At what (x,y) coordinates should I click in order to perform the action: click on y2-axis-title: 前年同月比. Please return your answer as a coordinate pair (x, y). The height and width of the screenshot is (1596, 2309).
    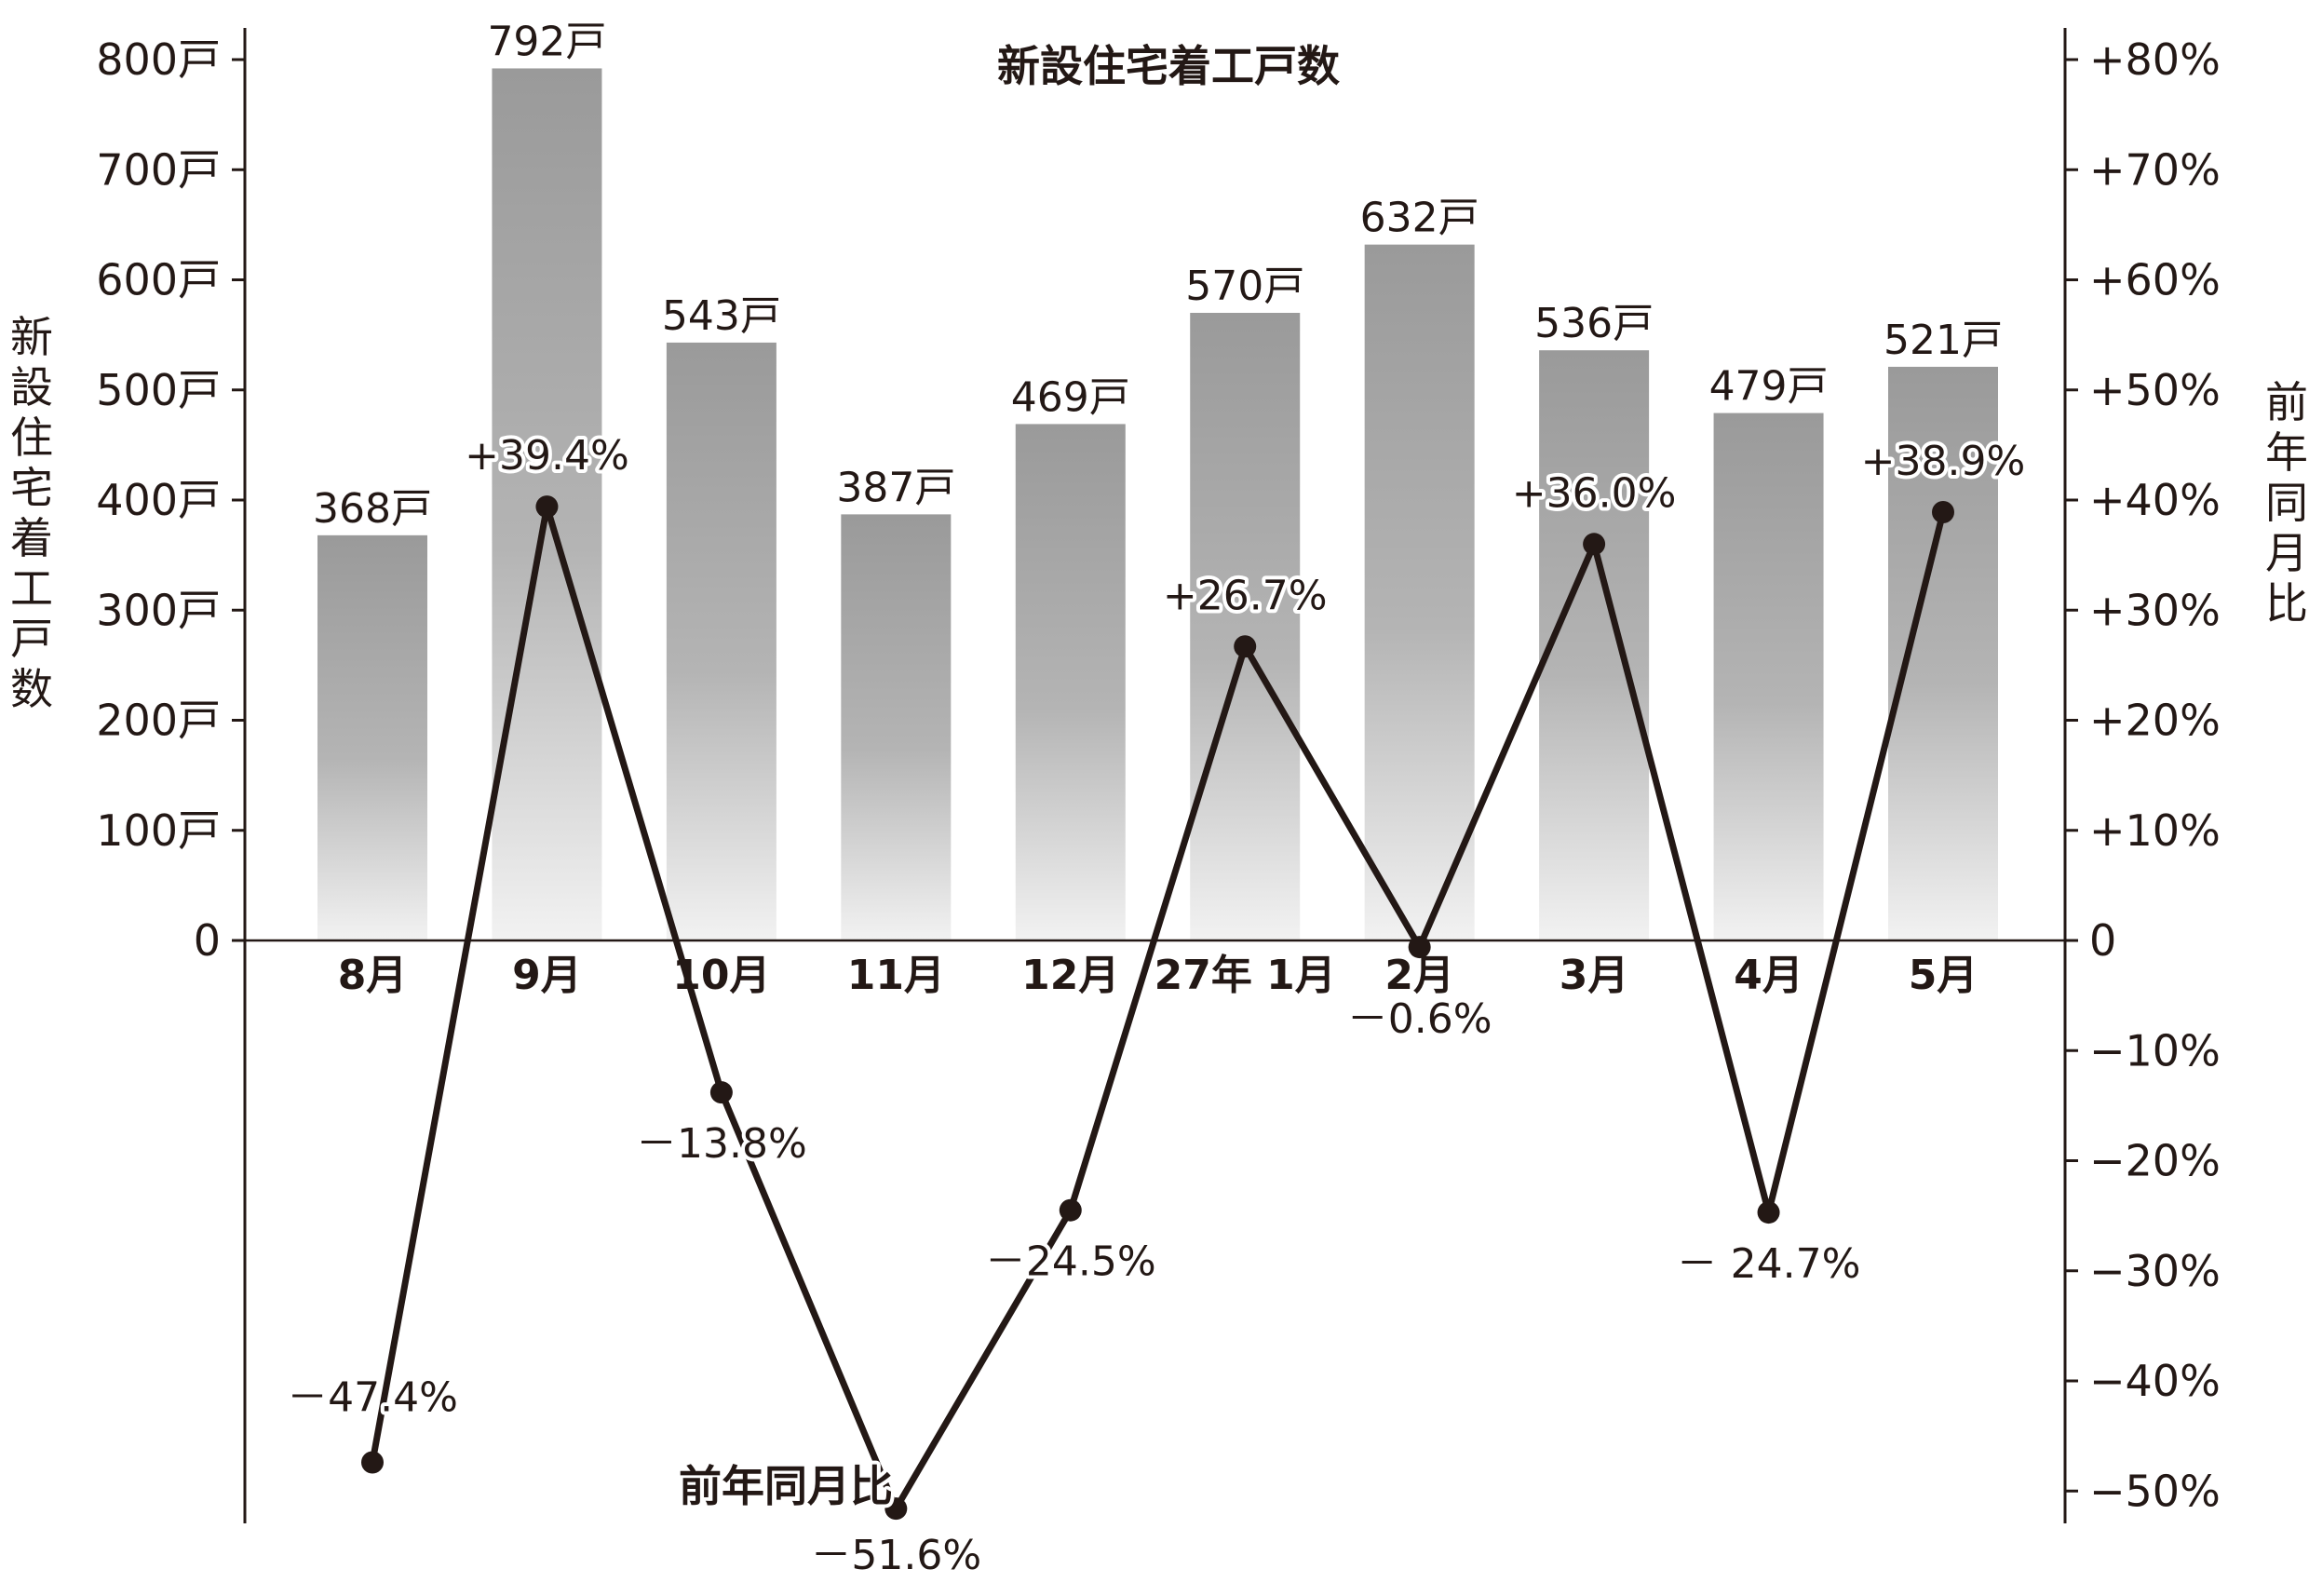
    Looking at the image, I should click on (2286, 503).